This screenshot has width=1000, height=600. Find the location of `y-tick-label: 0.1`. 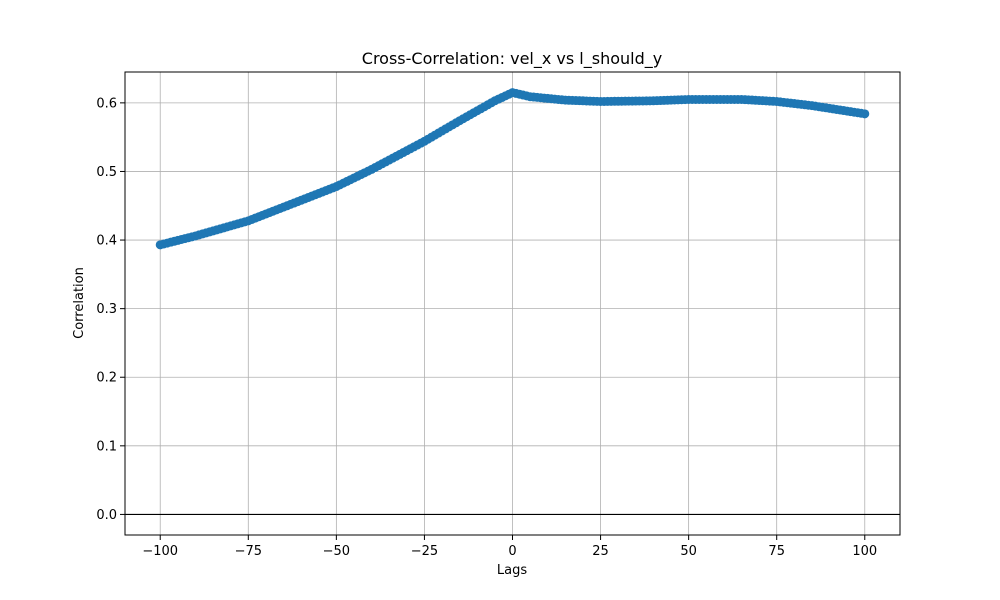

y-tick-label: 0.1 is located at coordinates (106, 446).